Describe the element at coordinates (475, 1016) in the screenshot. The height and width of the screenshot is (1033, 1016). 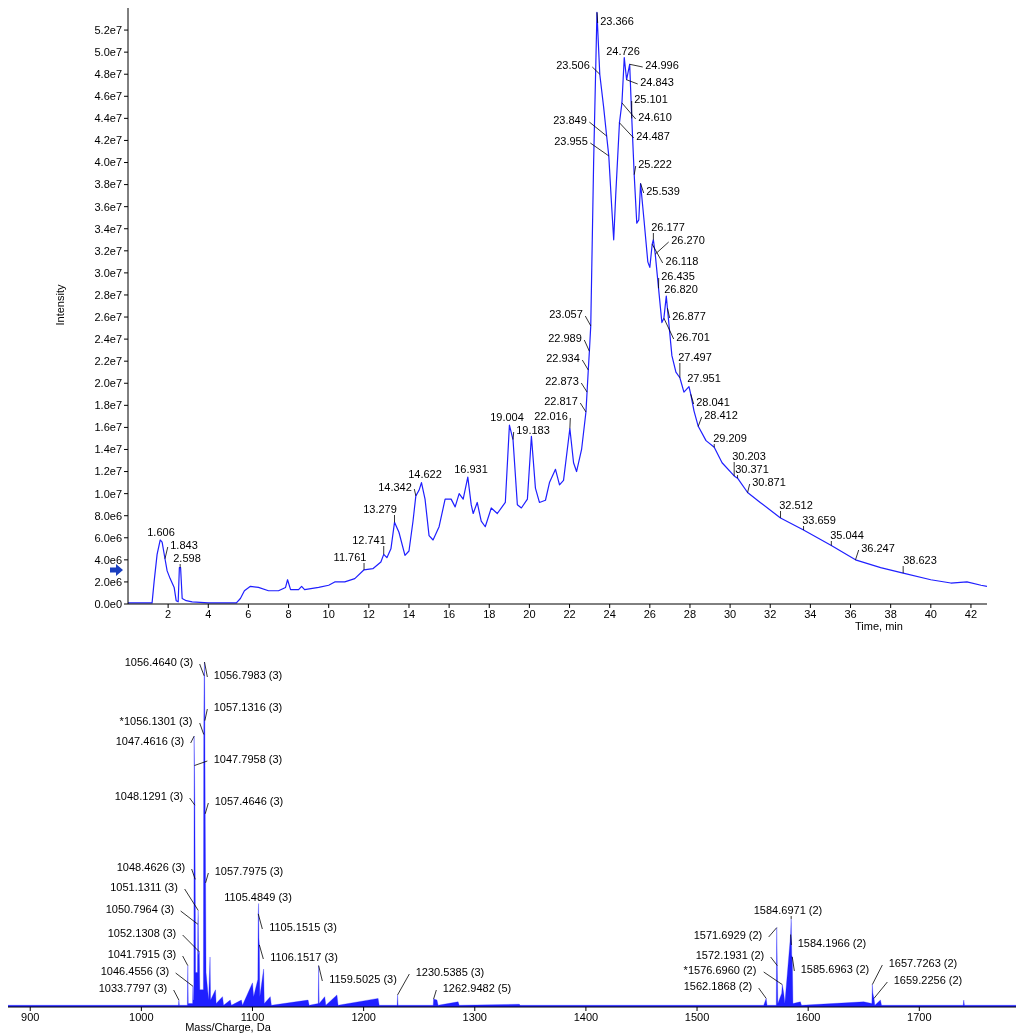
I see `x-tick-label: 1300` at that location.